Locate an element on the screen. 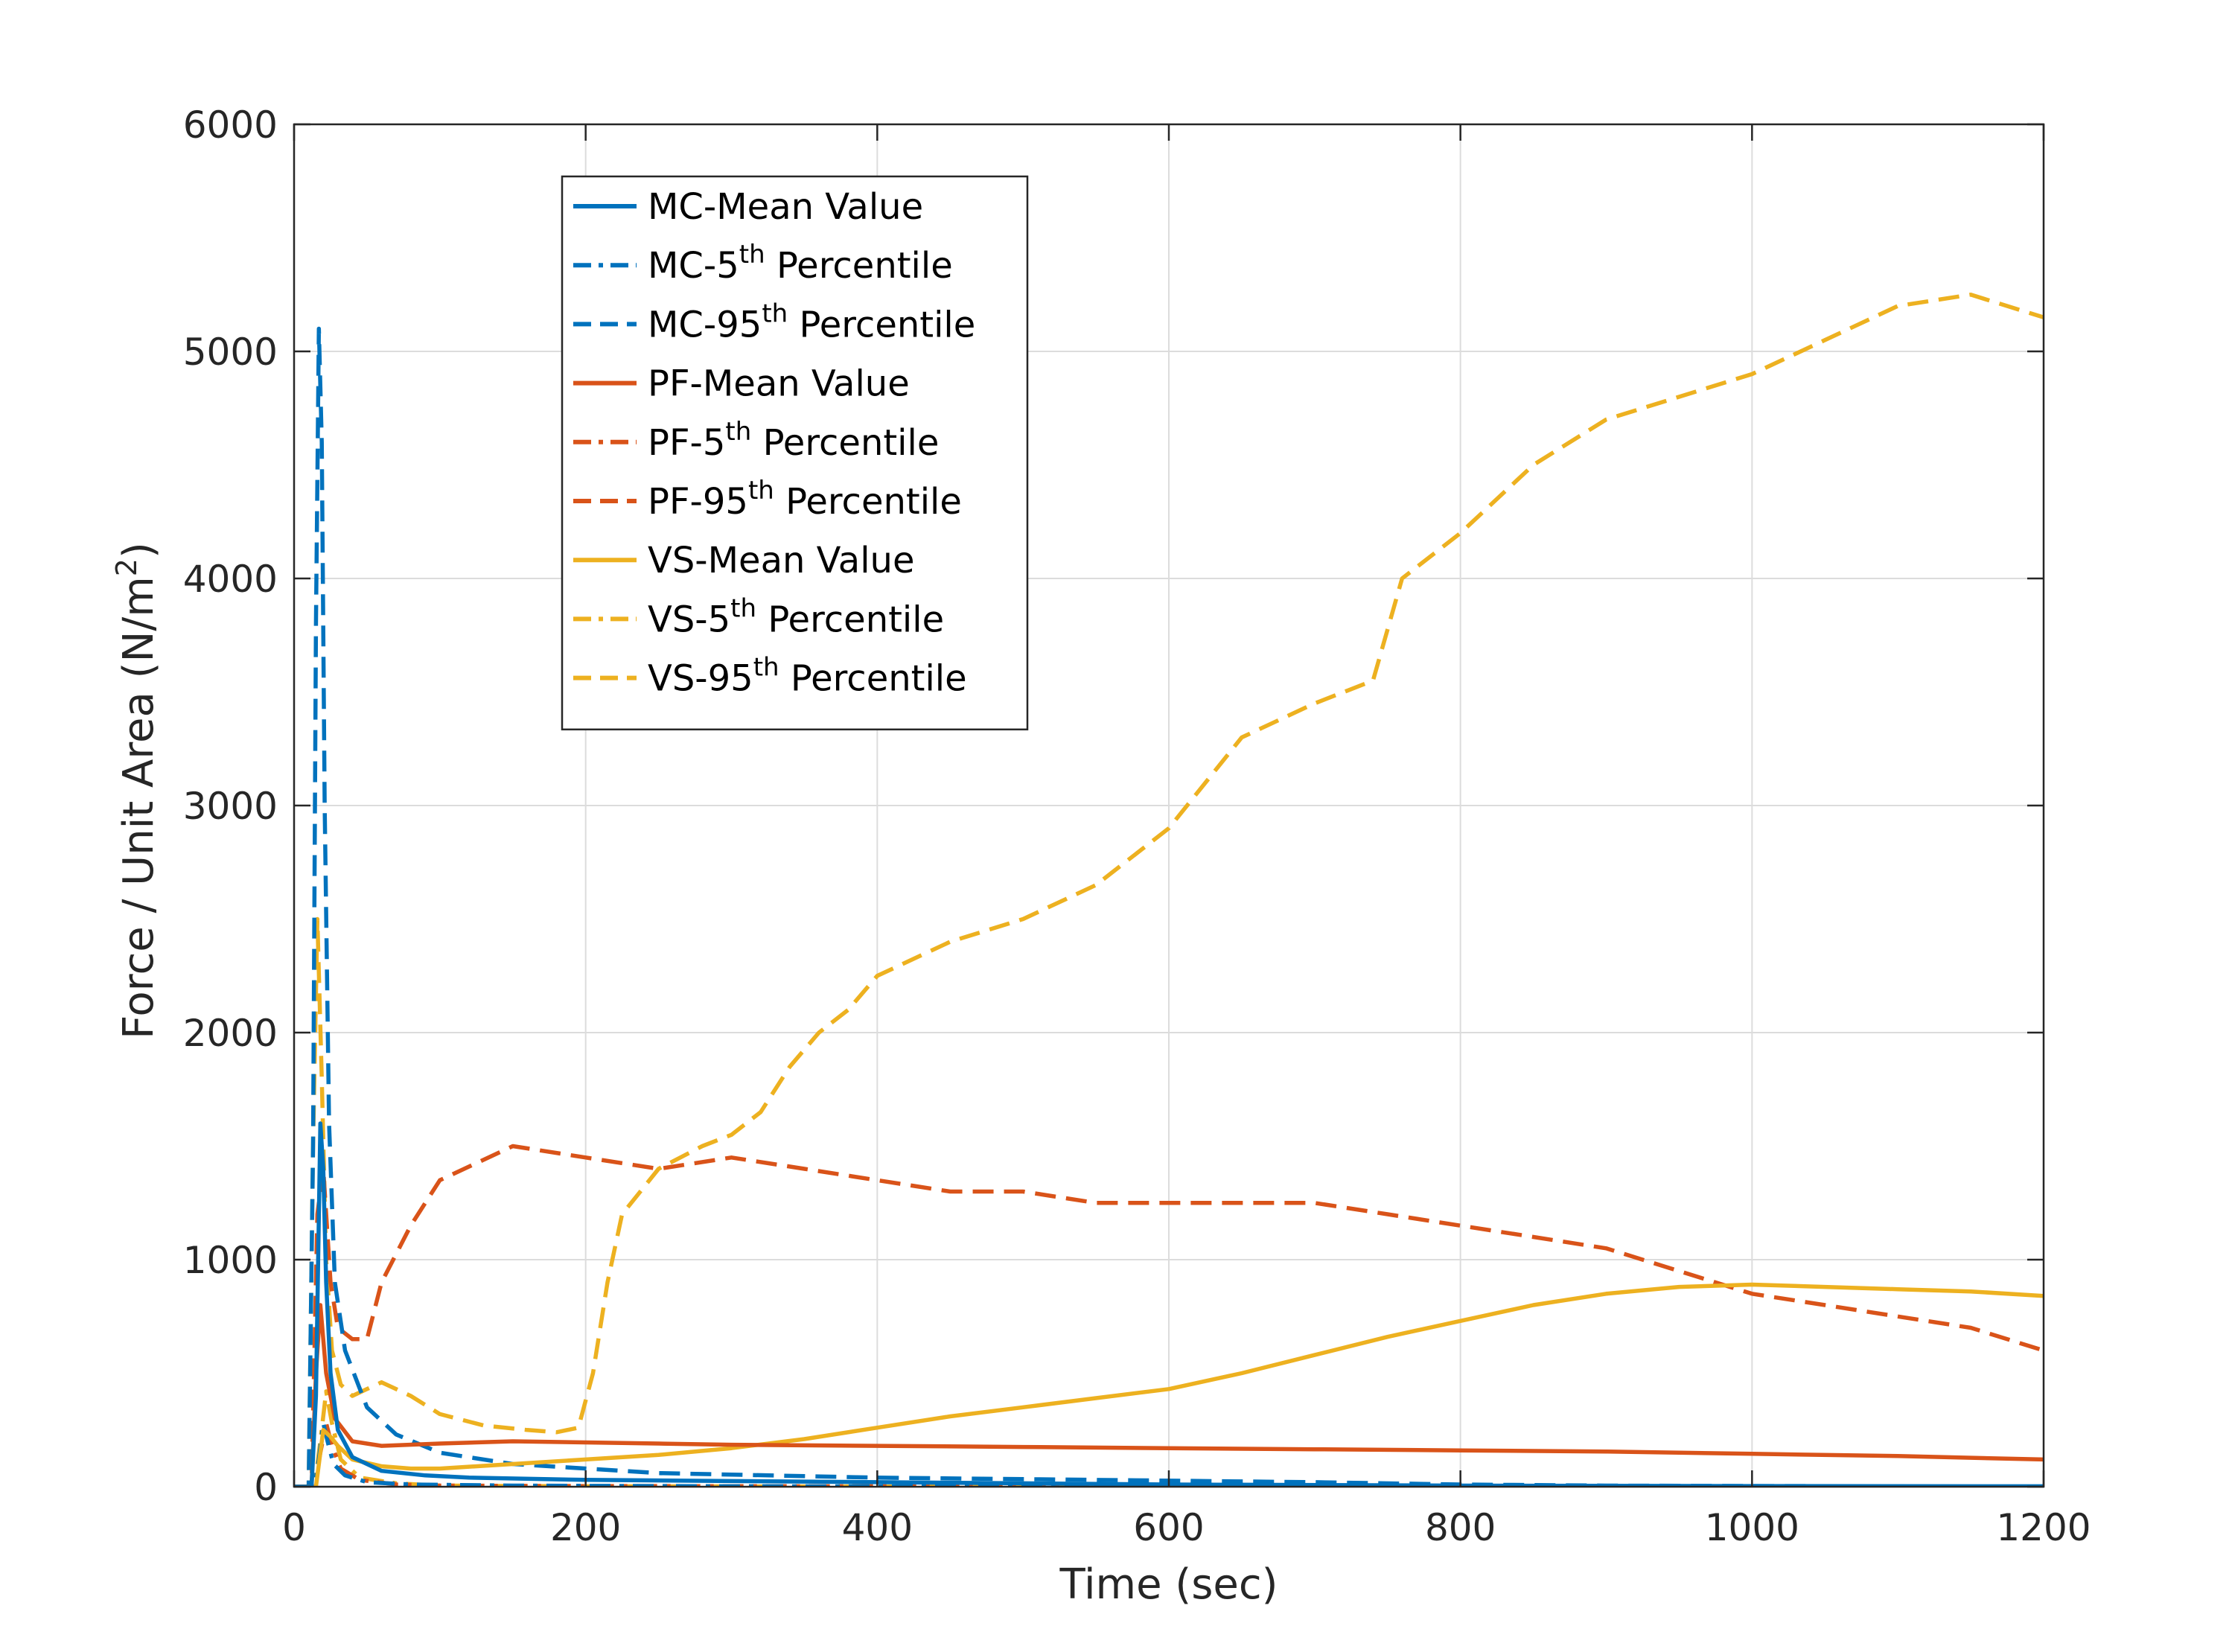 This screenshot has height=1652, width=2229. legend-label: VS-Mean Value is located at coordinates (781, 560).